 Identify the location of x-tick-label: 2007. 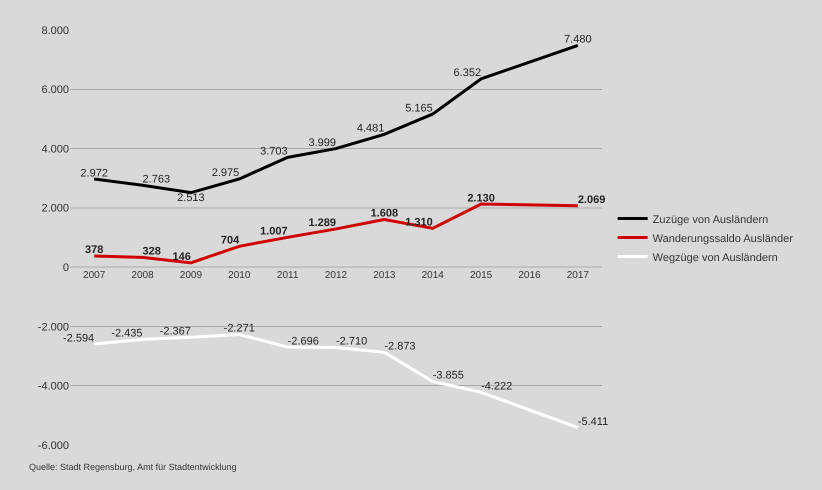
(94, 276).